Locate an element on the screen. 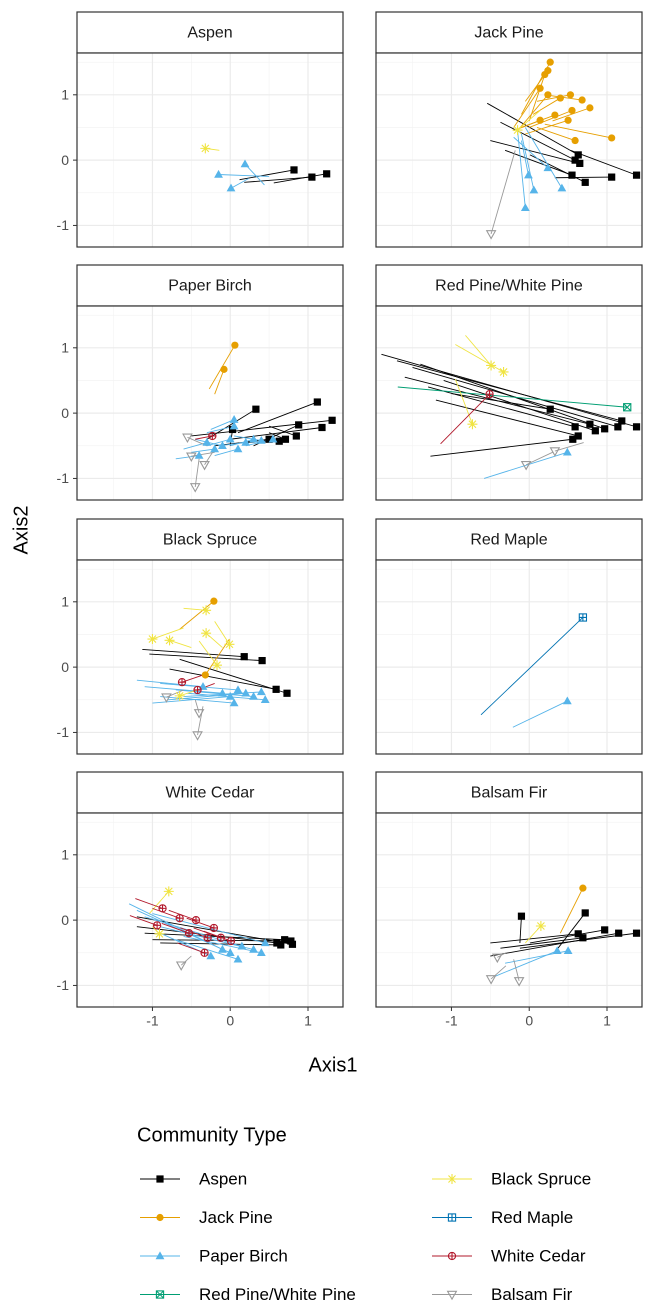 The image size is (647, 1303). legend-label: Red Maple is located at coordinates (532, 1217).